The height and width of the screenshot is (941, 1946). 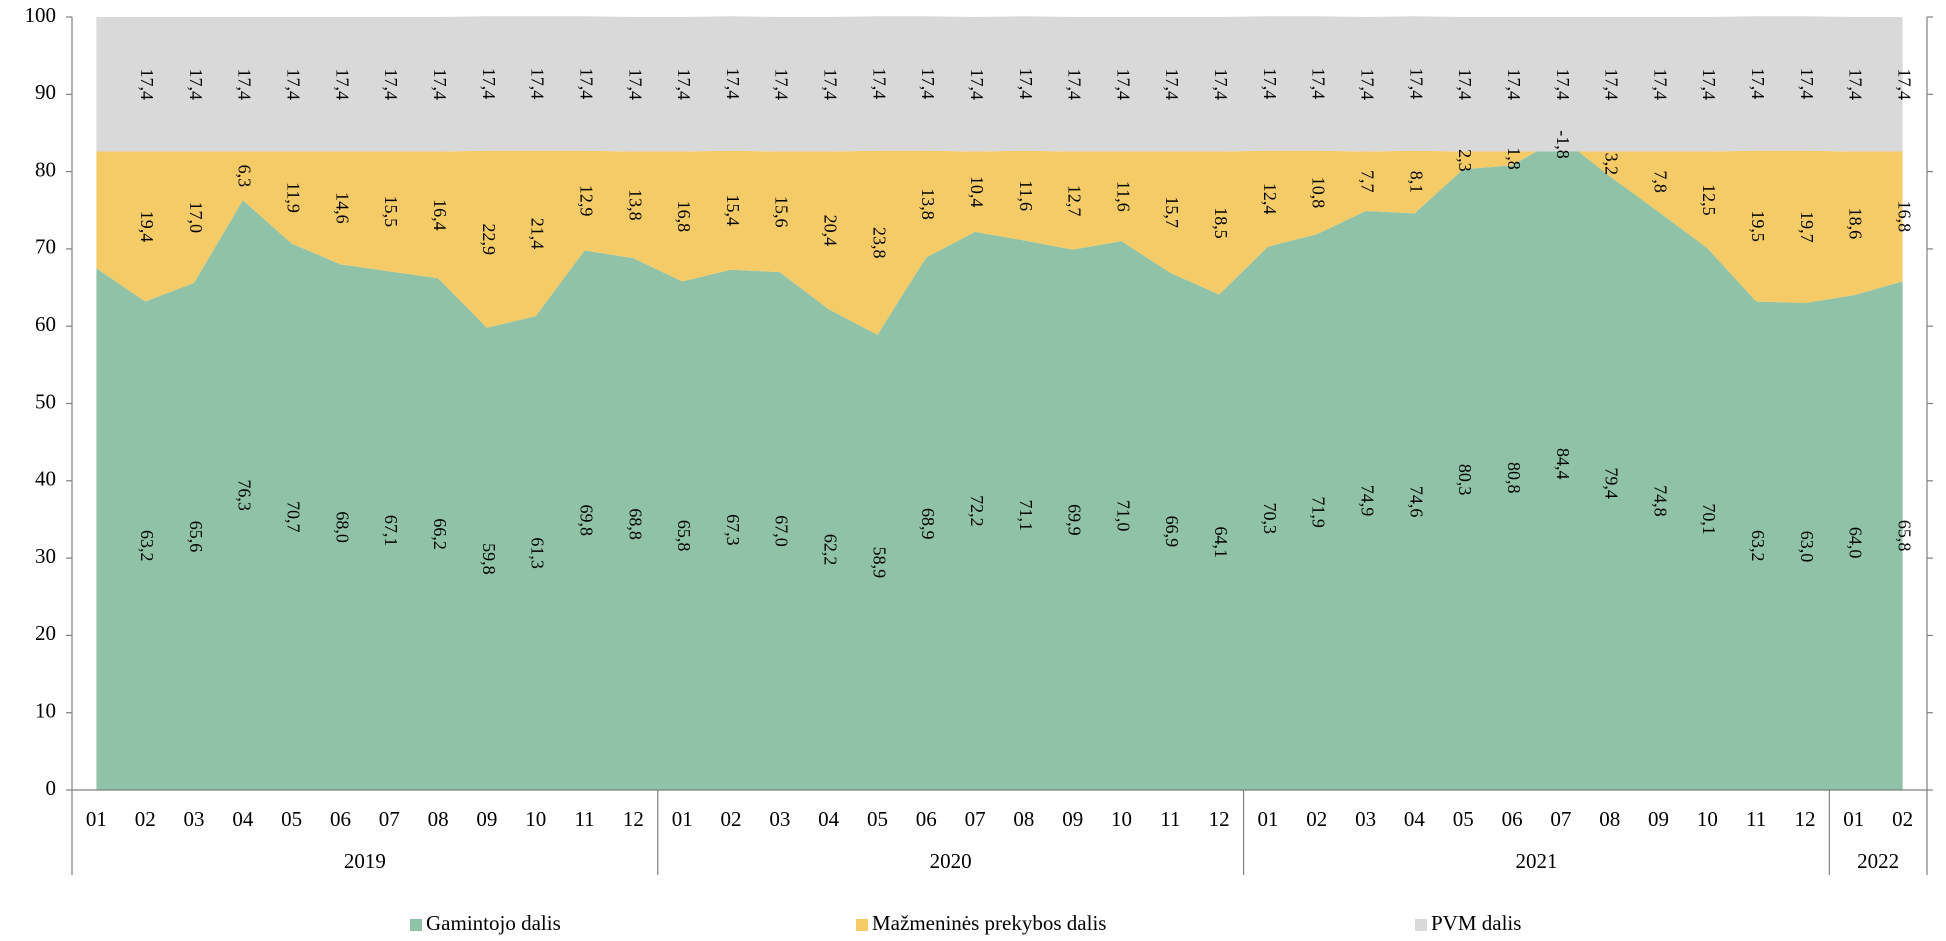 What do you see at coordinates (538, 553) in the screenshot?
I see `data-label: 61,3` at bounding box center [538, 553].